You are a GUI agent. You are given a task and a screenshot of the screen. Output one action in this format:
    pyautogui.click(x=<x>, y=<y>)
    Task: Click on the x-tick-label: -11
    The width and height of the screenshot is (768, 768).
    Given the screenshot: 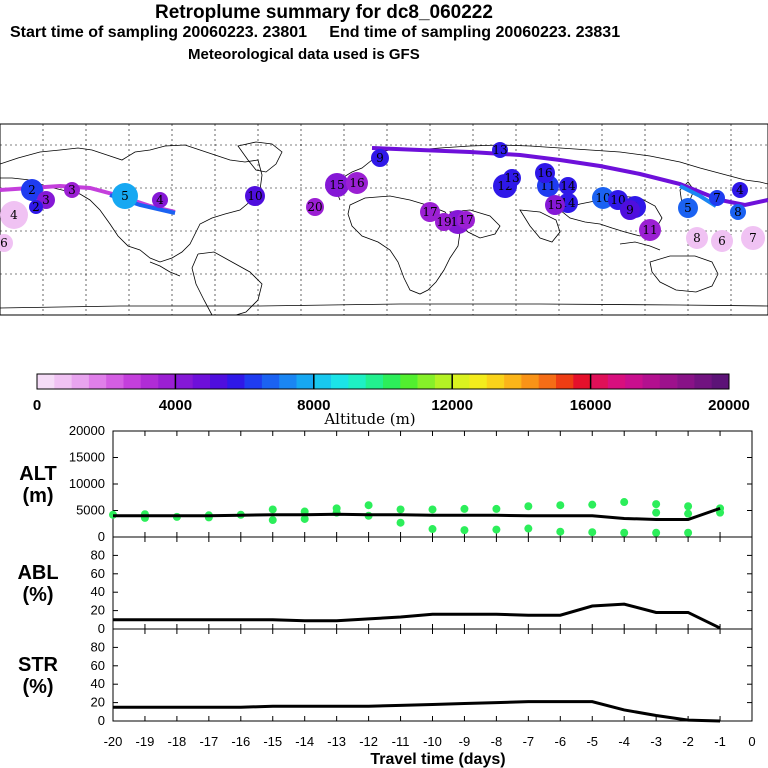 What is the action you would take?
    pyautogui.click(x=401, y=741)
    